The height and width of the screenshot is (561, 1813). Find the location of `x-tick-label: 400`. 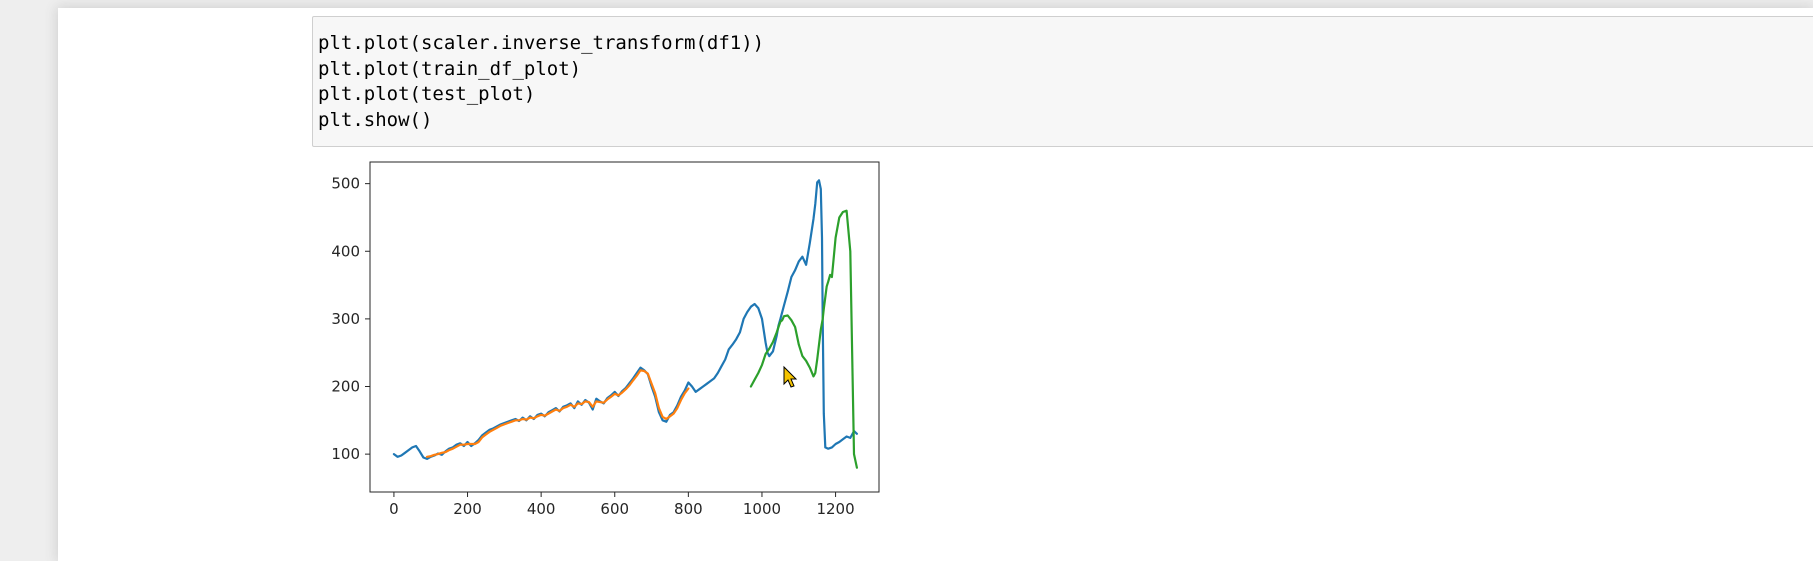

x-tick-label: 400 is located at coordinates (541, 509).